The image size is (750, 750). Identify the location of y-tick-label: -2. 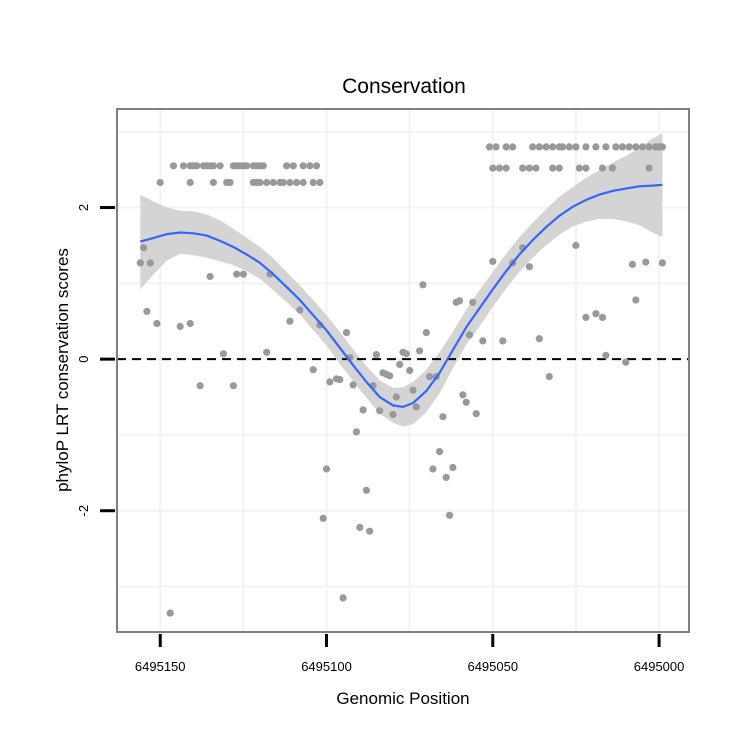
(83, 511).